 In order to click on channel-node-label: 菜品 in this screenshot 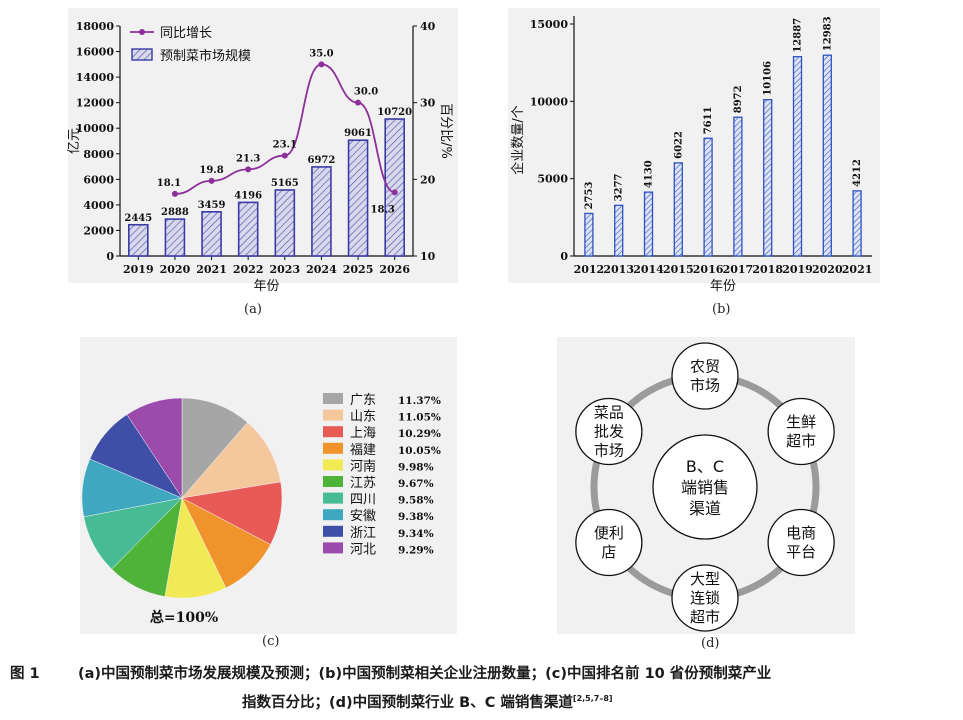, I will do `click(609, 413)`.